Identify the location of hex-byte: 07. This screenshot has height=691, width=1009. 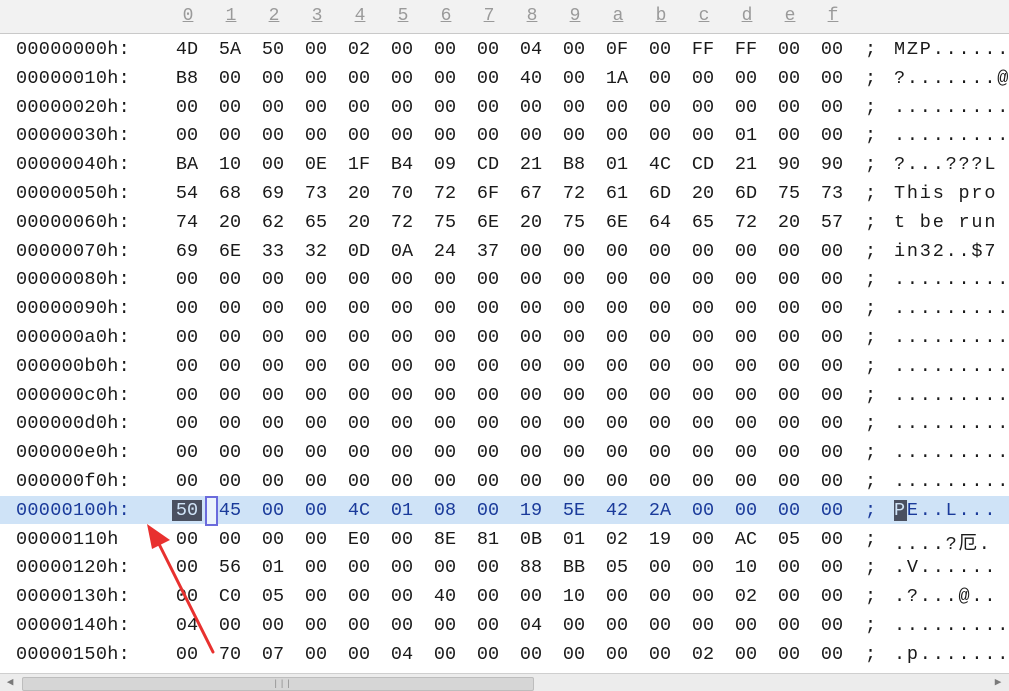
(273, 654).